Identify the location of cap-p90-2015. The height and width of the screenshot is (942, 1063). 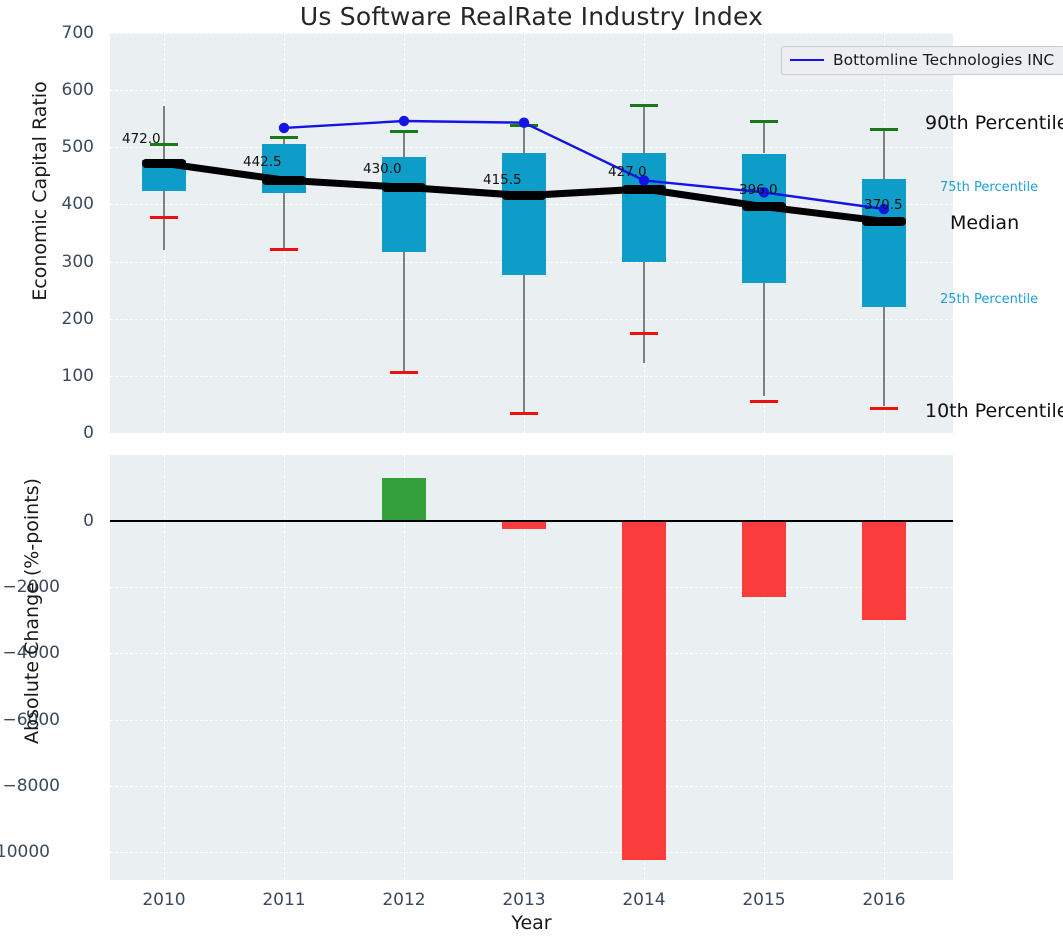
(764, 122).